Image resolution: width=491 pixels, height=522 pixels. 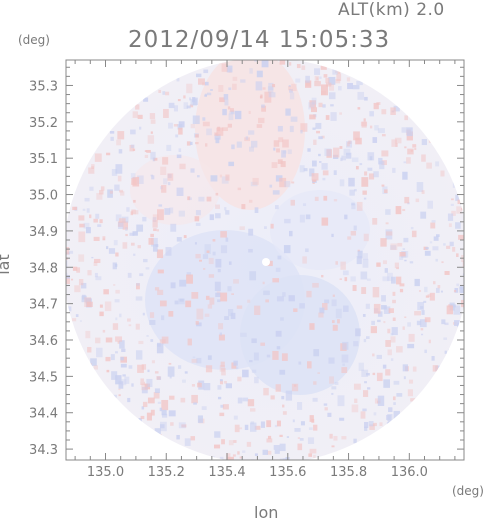 What do you see at coordinates (409, 472) in the screenshot?
I see `x-tick-label: 136.0` at bounding box center [409, 472].